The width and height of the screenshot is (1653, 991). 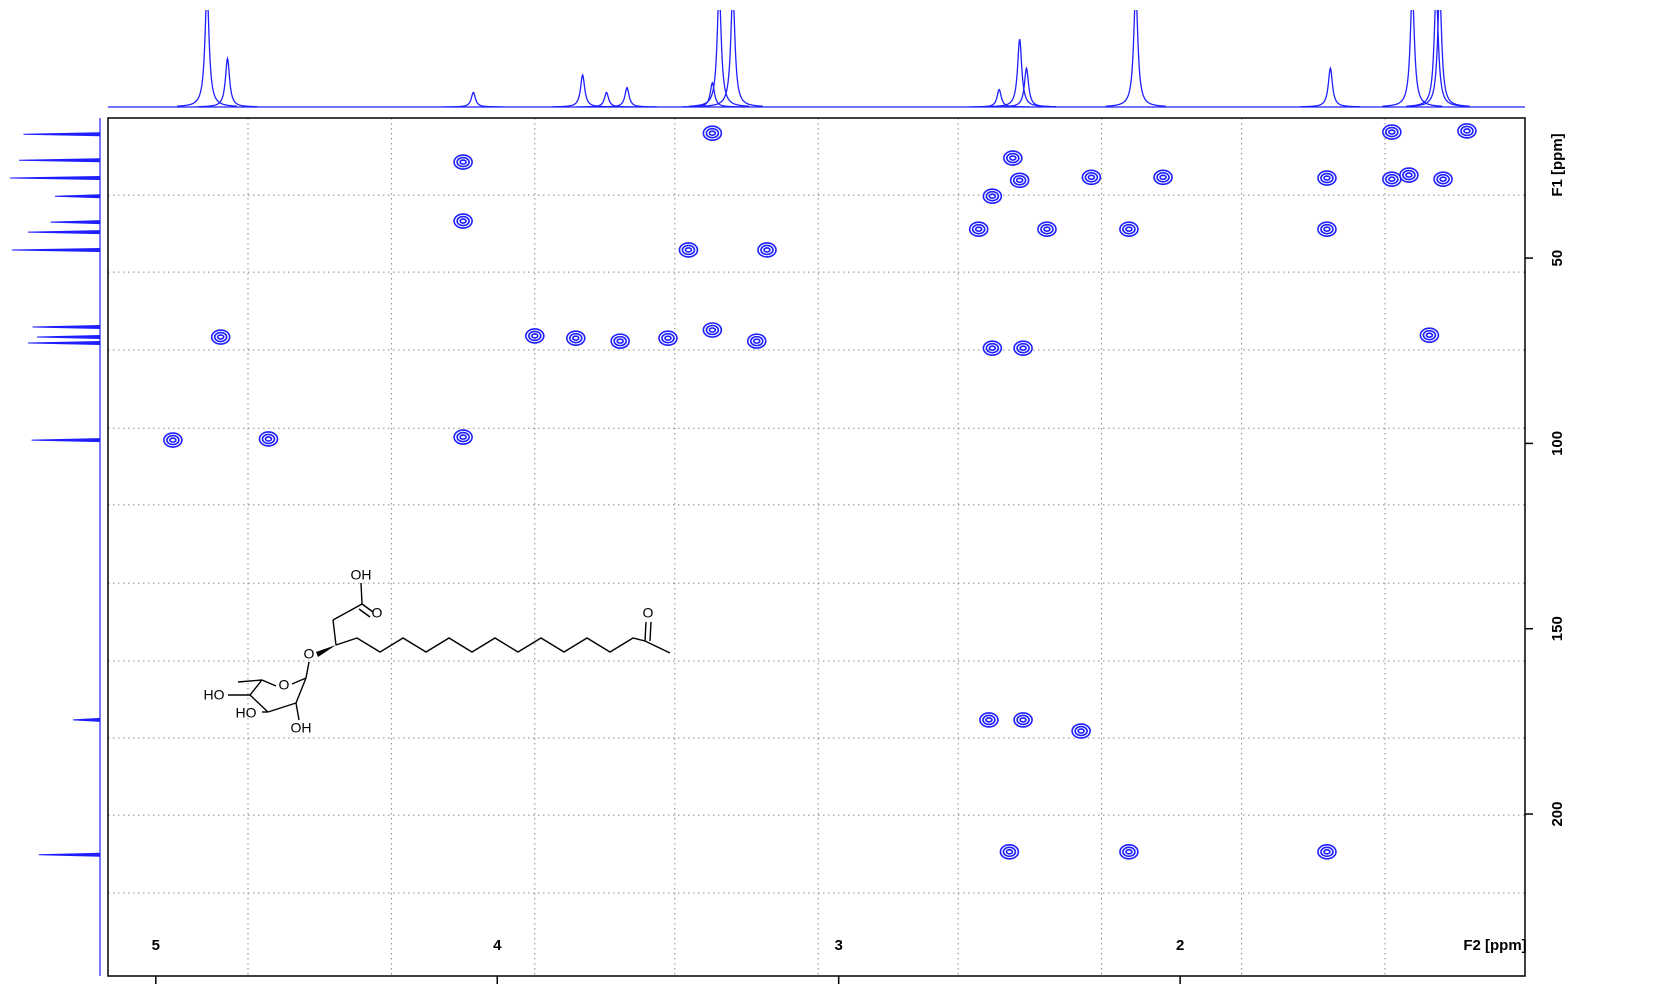 I want to click on x-tick-label: 4, so click(x=497, y=945).